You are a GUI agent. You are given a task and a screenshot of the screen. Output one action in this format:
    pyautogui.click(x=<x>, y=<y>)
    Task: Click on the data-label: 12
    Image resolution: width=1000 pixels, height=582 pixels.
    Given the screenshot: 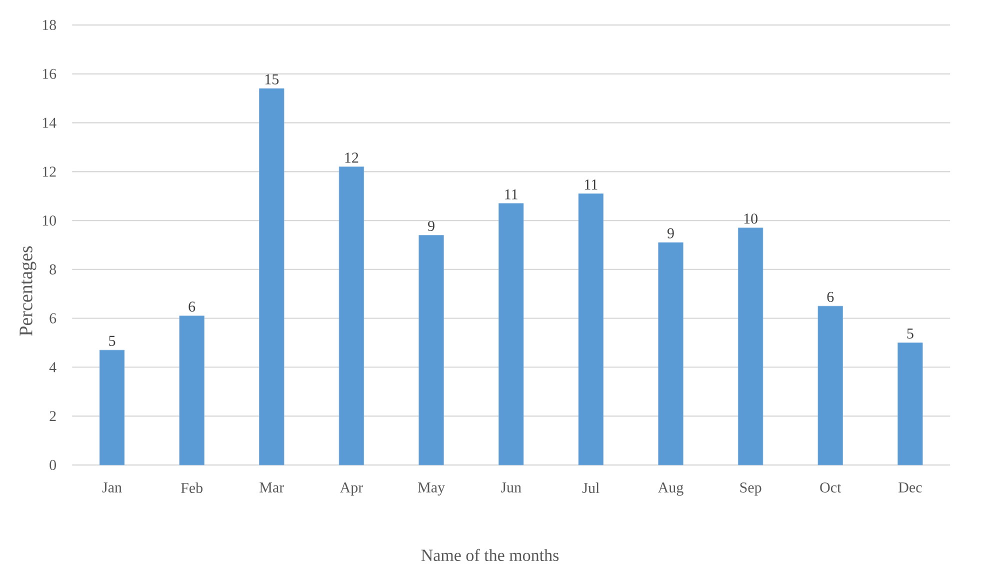 What is the action you would take?
    pyautogui.click(x=351, y=157)
    